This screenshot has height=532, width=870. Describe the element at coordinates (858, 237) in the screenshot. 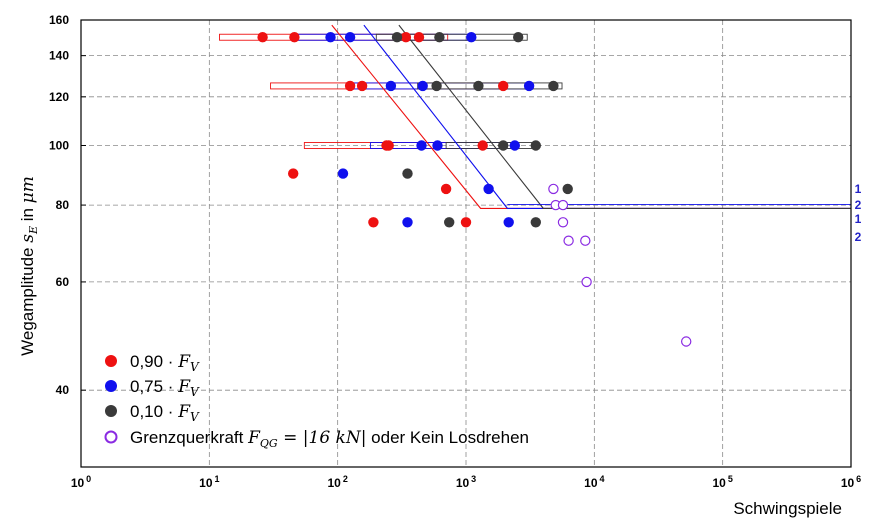

I see `right-label-3: 2` at that location.